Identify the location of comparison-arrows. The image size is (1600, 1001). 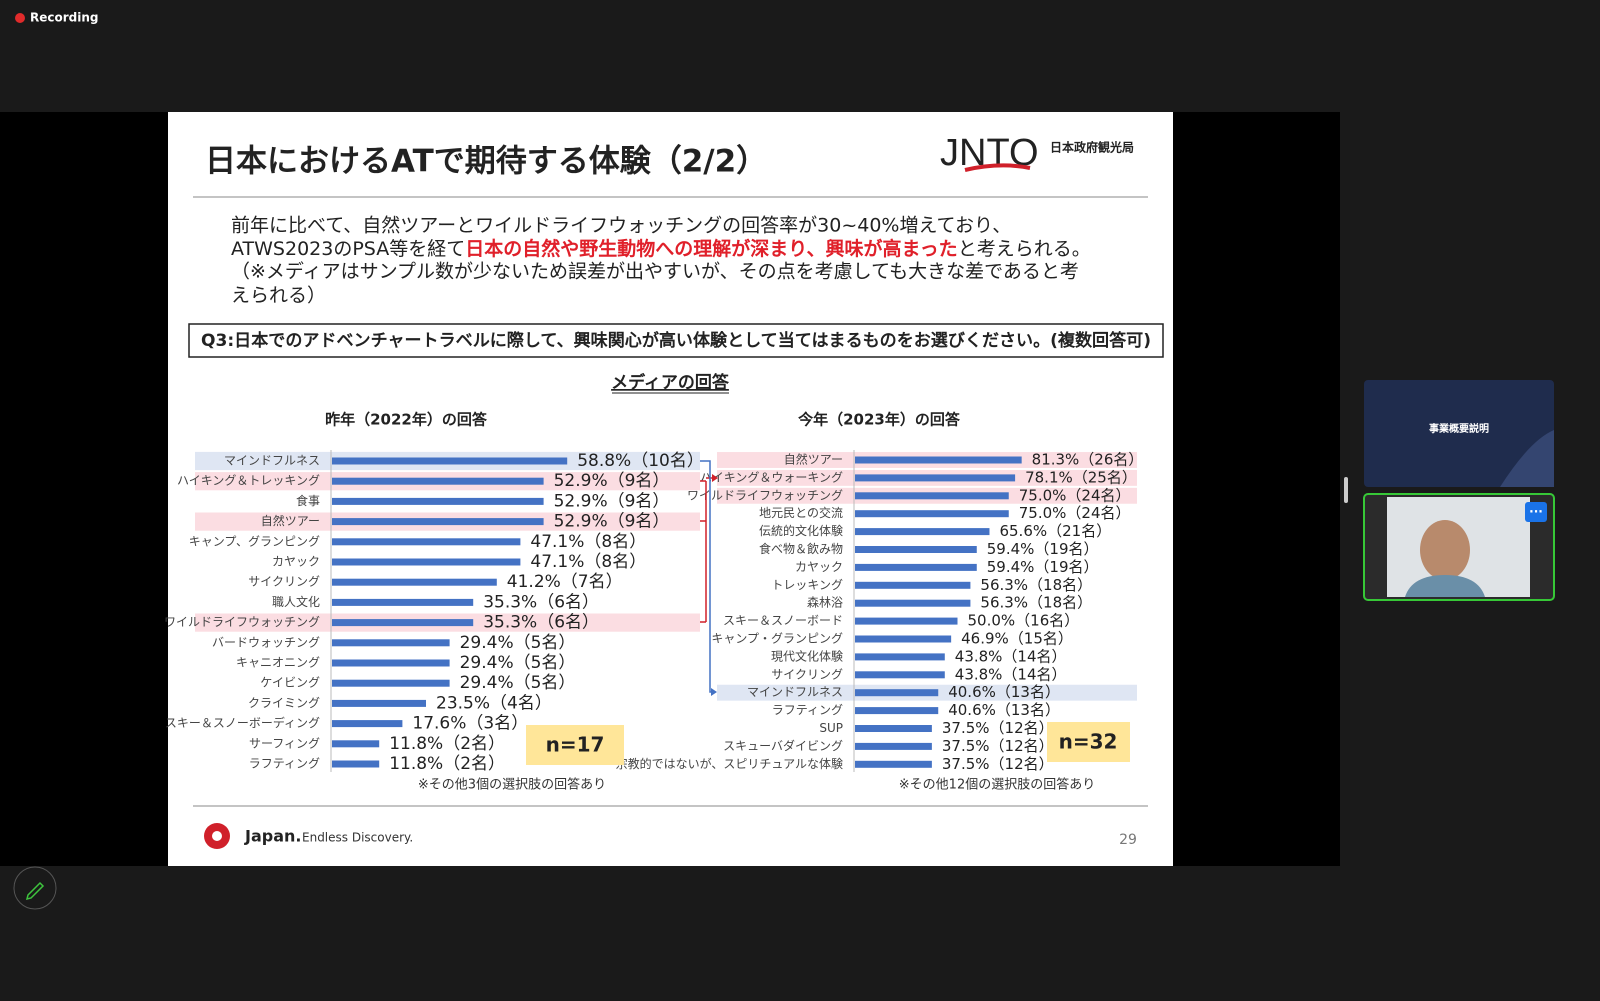
(709, 578).